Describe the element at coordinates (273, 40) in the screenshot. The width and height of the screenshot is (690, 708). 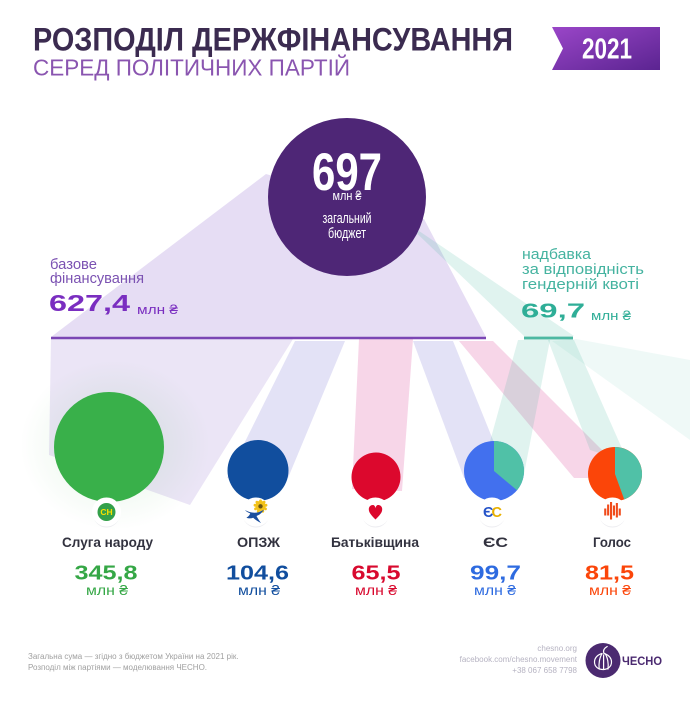
I see `svg-text: РОЗПОДІЛ ДЕРЖФІНАНСУВАННЯ` at that location.